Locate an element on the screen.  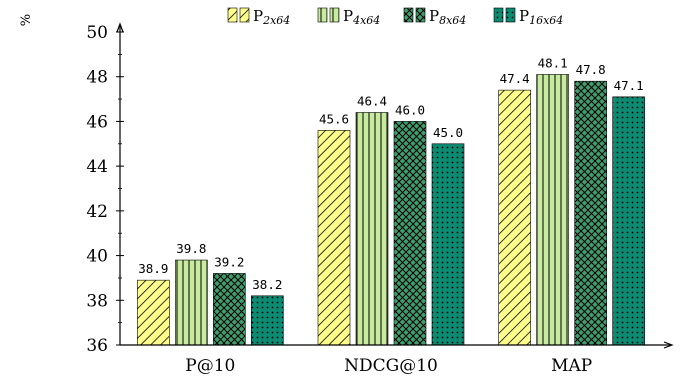
data-label: 45.6 is located at coordinates (334, 118).